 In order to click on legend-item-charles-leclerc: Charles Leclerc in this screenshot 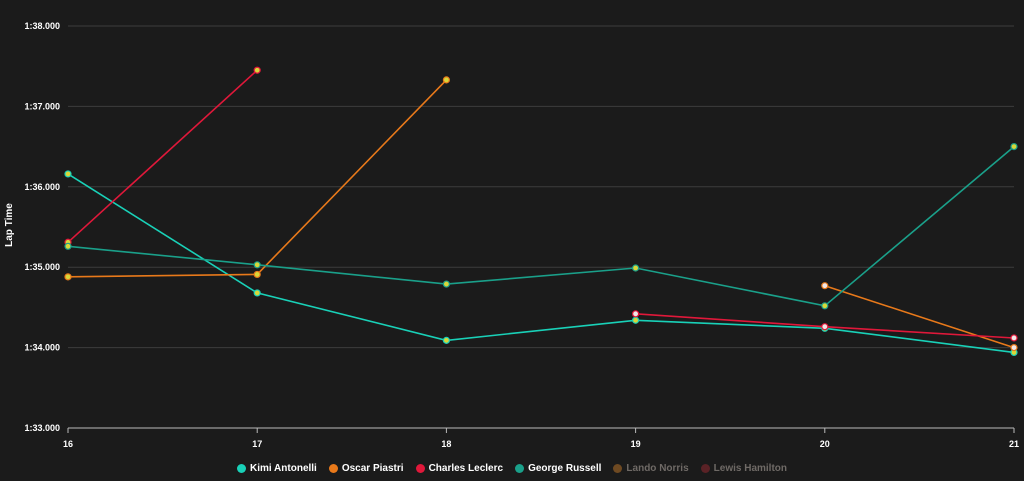, I will do `click(459, 468)`.